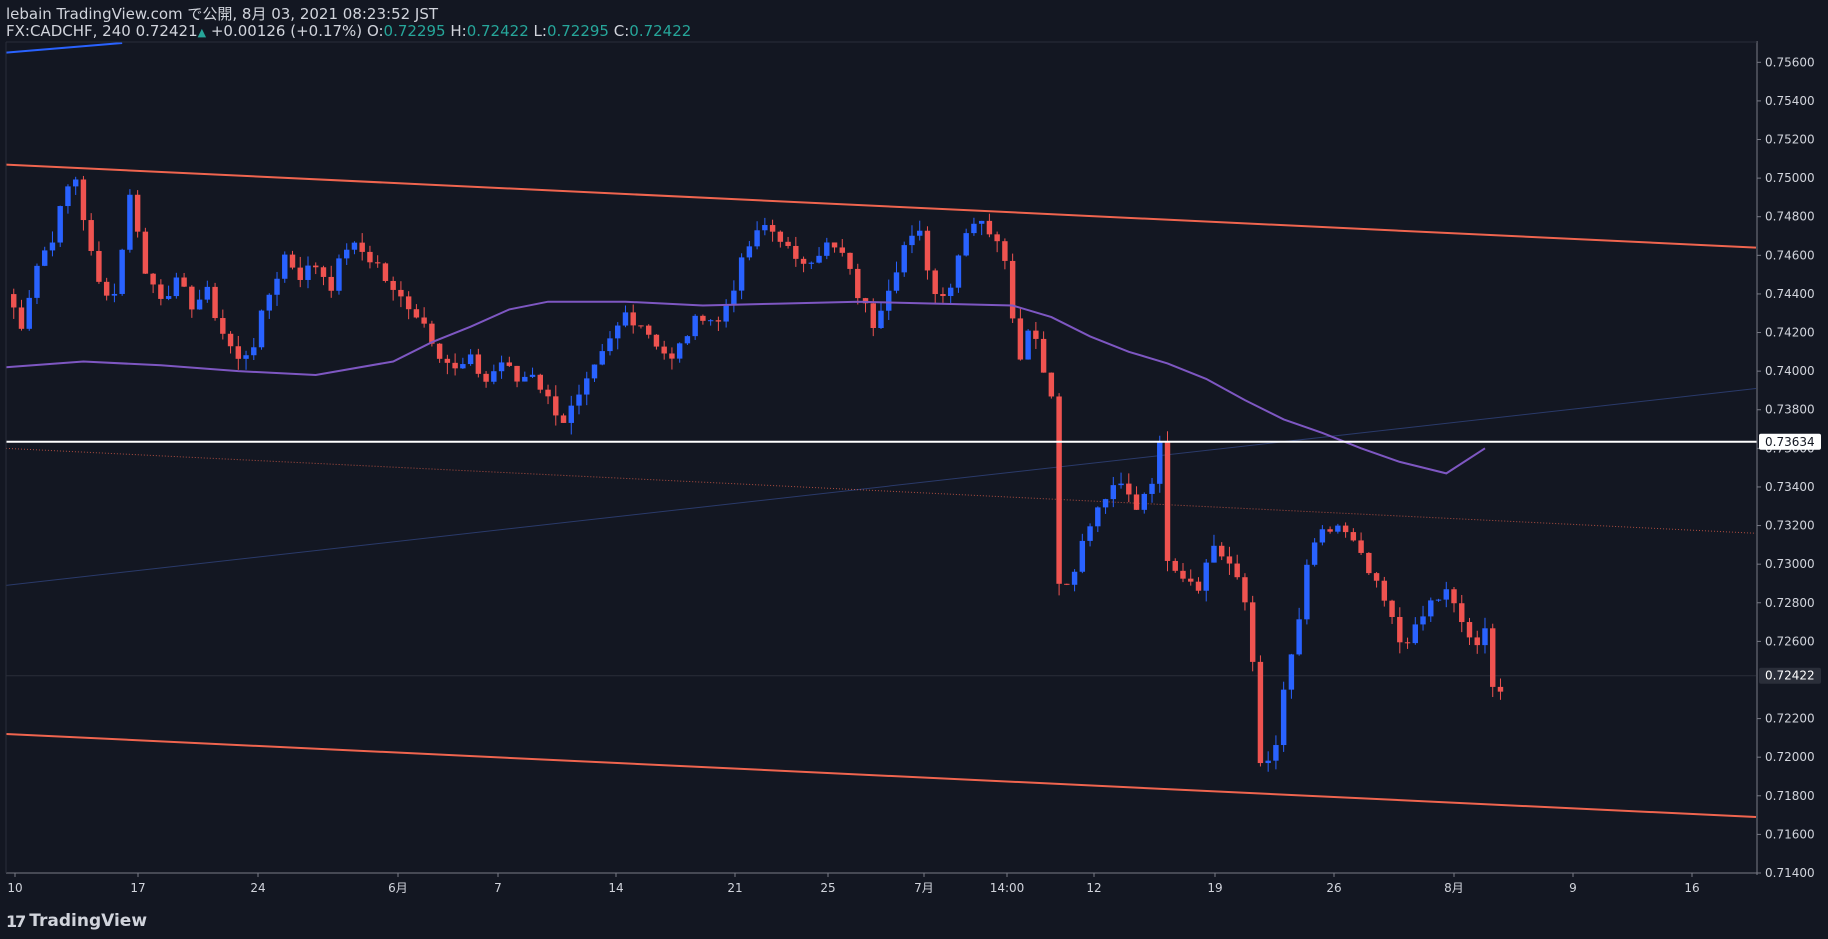  What do you see at coordinates (1790, 101) in the screenshot?
I see `y-tick-label: 0.75400` at bounding box center [1790, 101].